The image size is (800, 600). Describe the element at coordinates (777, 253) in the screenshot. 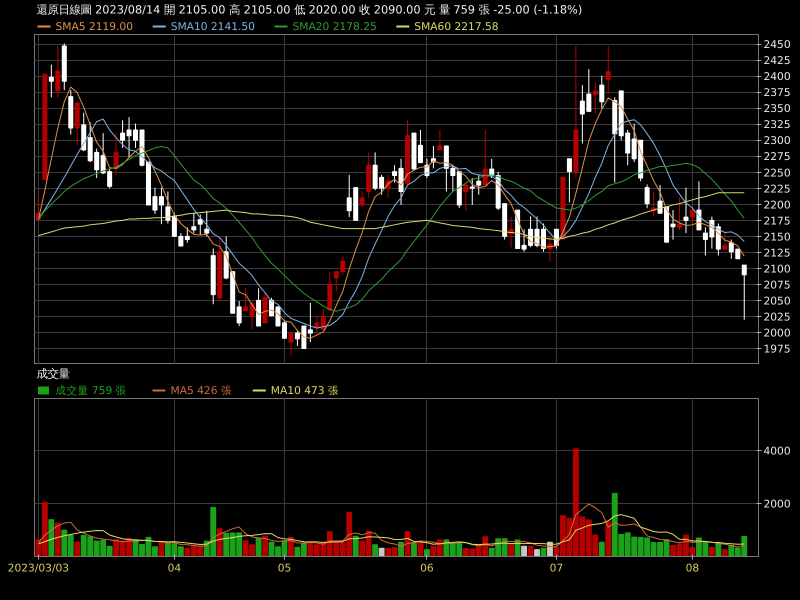

I see `y-tick-label: 2125` at that location.